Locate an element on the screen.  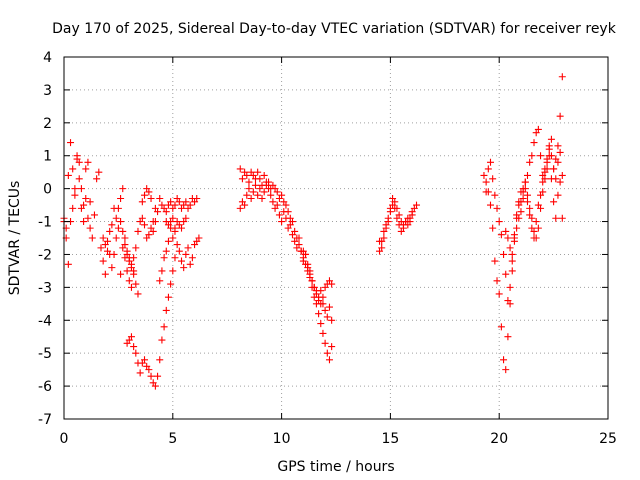
y-tick-label: 0 is located at coordinates (47, 190).